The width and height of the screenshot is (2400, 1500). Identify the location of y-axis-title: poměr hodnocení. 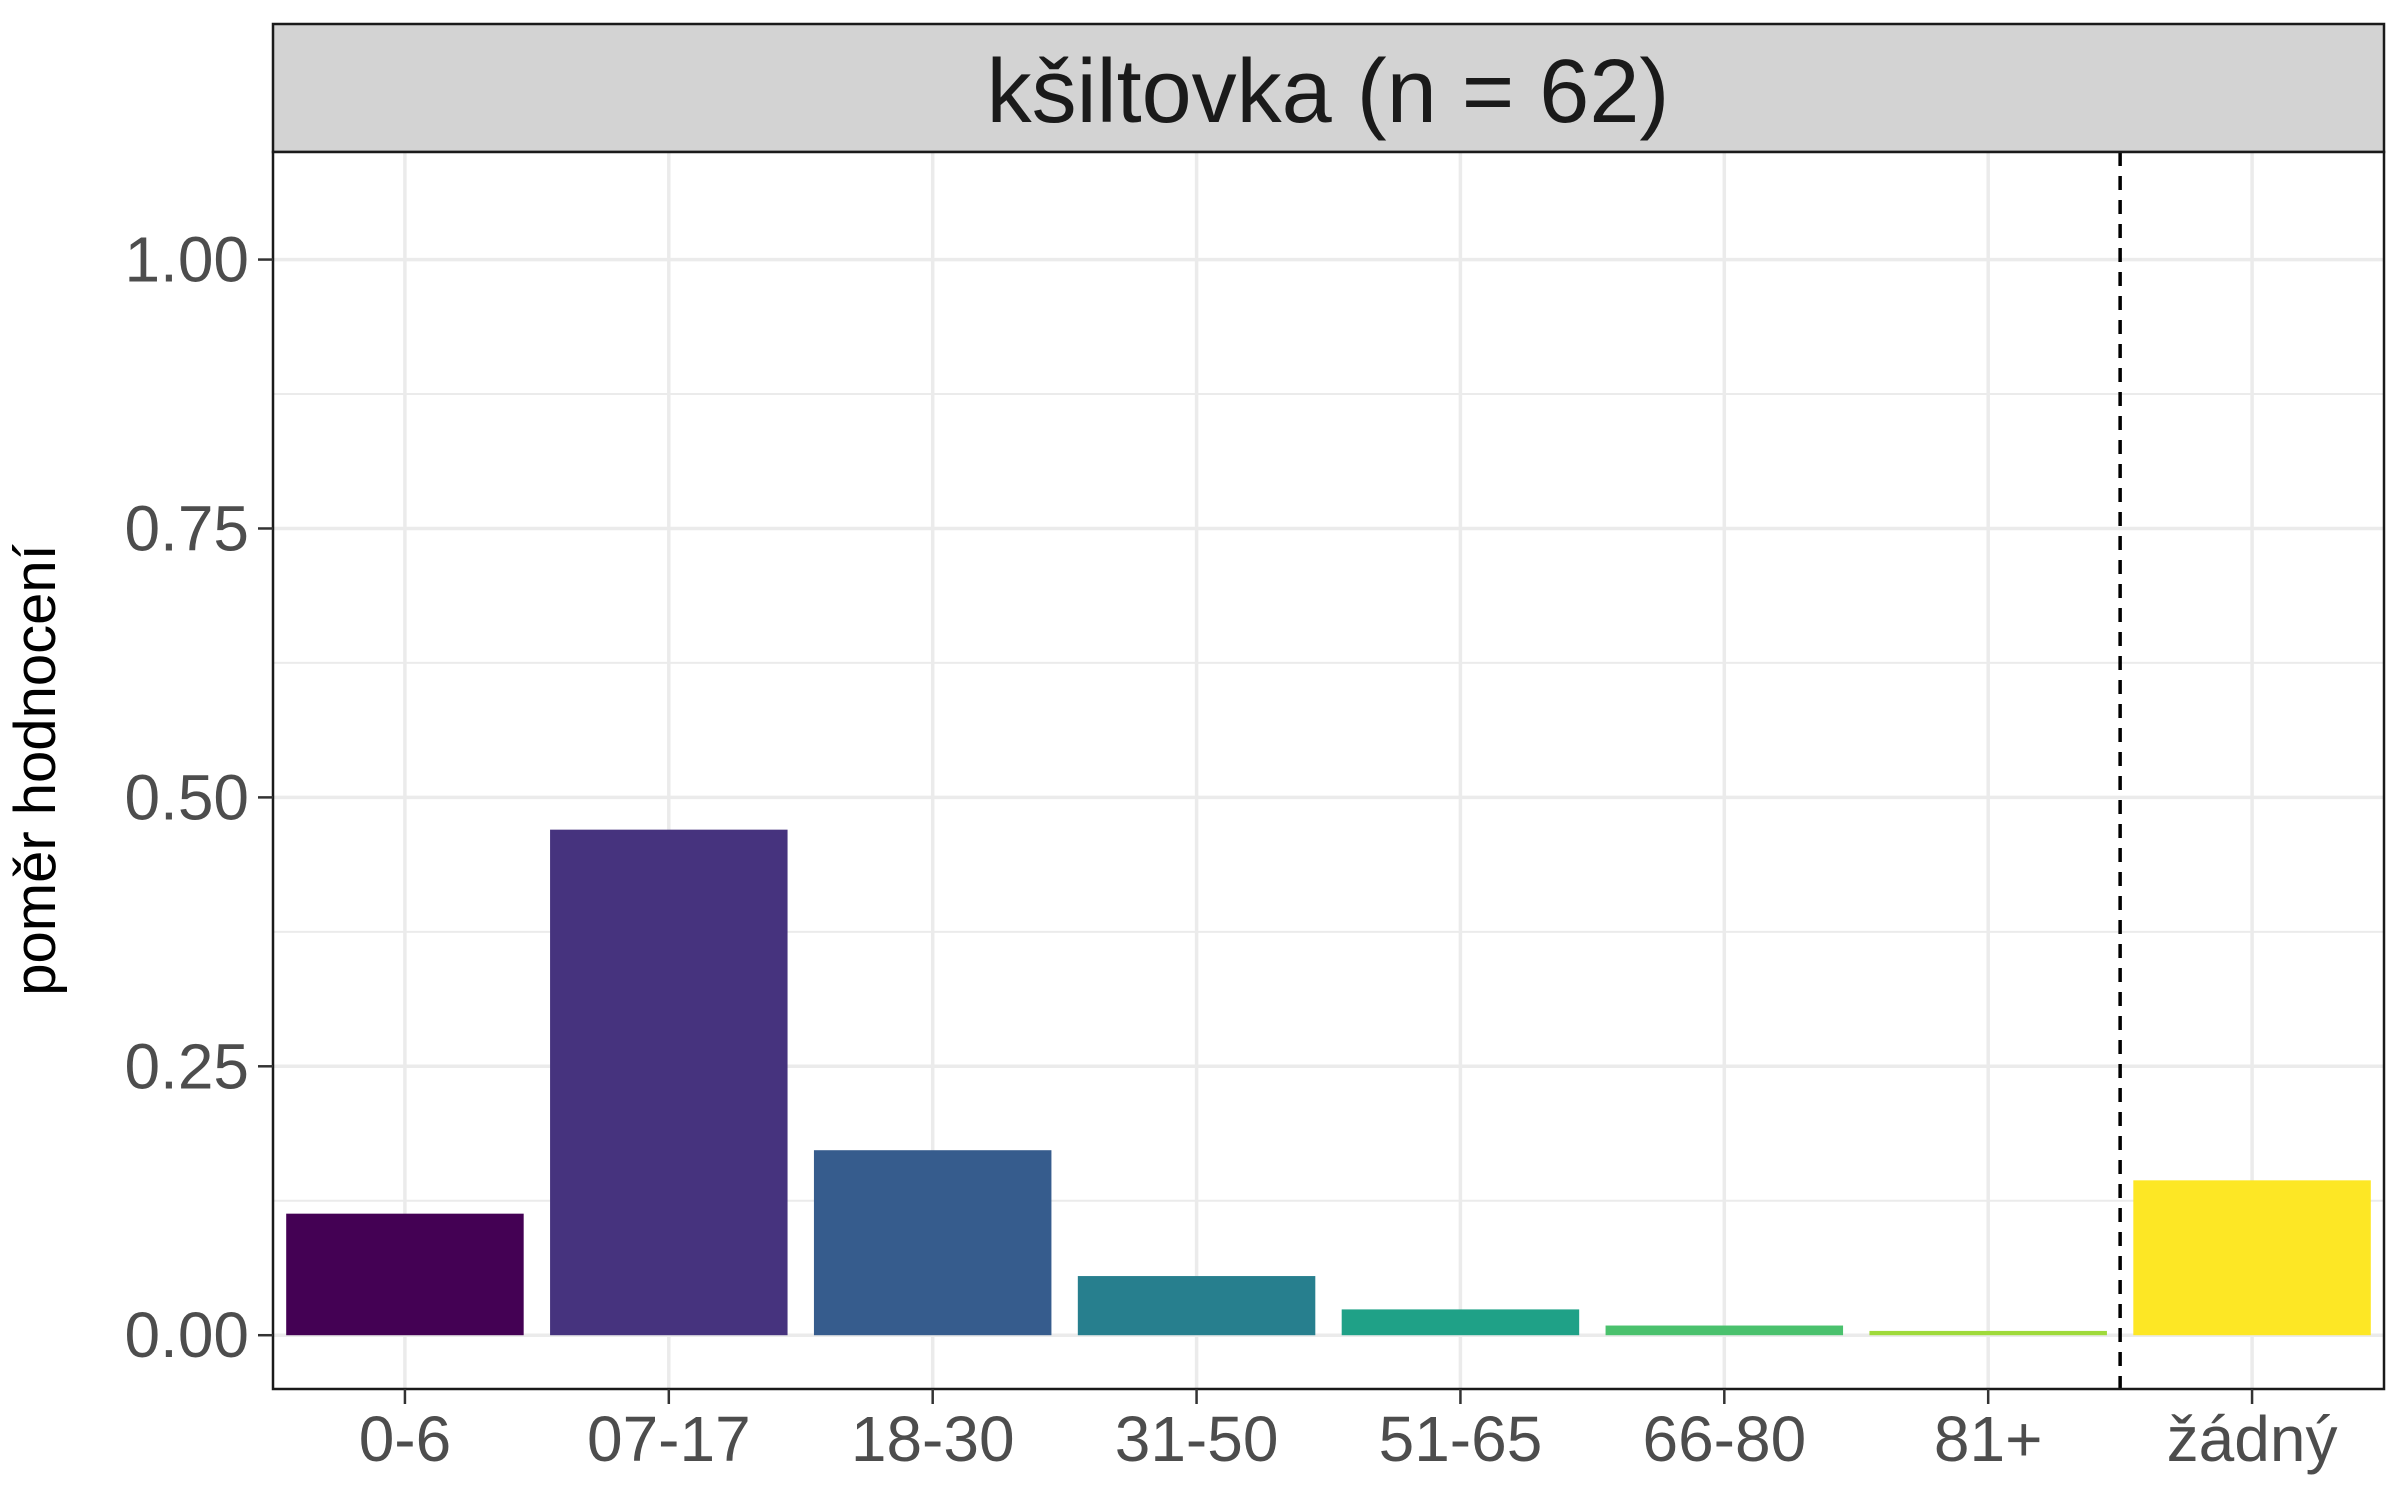
(35, 769).